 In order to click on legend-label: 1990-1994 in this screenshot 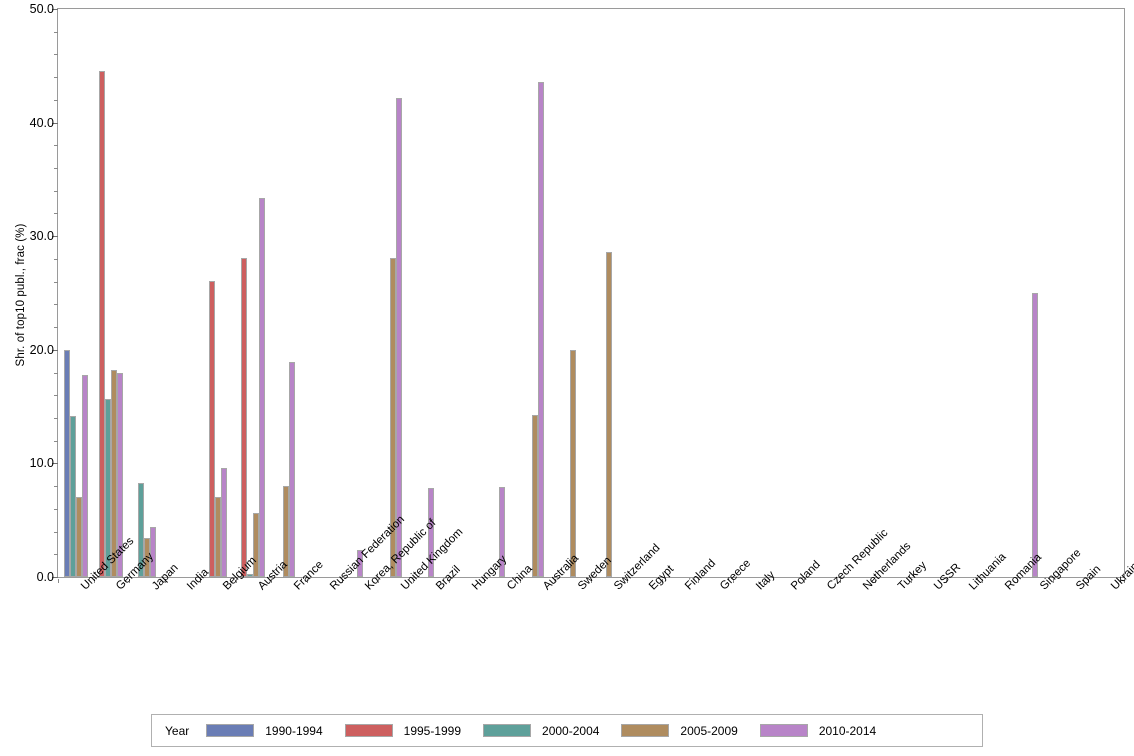, I will do `click(294, 730)`.